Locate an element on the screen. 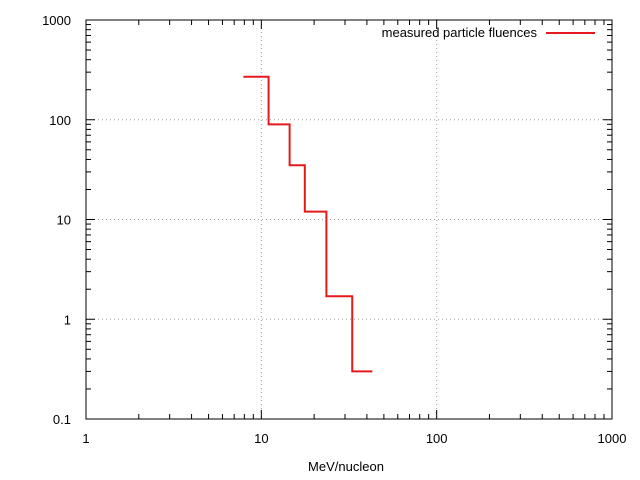 Image resolution: width=640 pixels, height=480 pixels. x-tick-labels: 1 10 100 1000 is located at coordinates (354, 438).